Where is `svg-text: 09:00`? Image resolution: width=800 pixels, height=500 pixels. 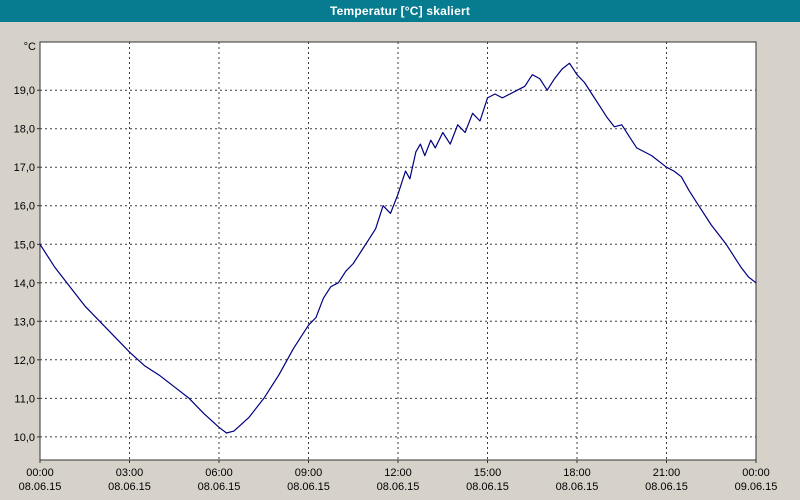 svg-text: 09:00 is located at coordinates (309, 473).